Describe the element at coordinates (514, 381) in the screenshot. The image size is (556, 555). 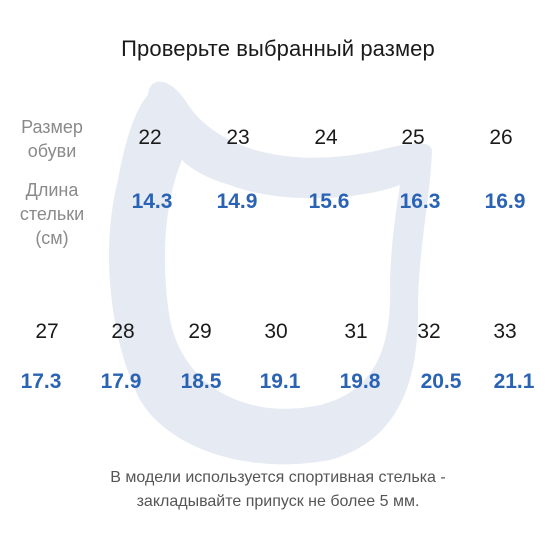
I see `length-21-1: 21.1` at that location.